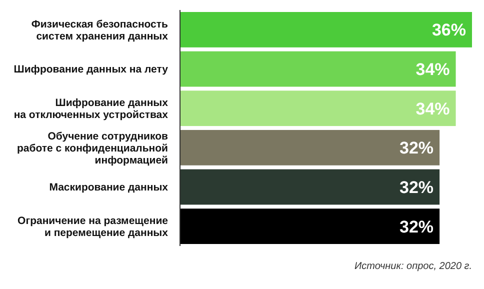 Image resolution: width=484 pixels, height=289 pixels. I want to click on y-tick-label: Физическая безопасность систем хранения данных, so click(100, 30).